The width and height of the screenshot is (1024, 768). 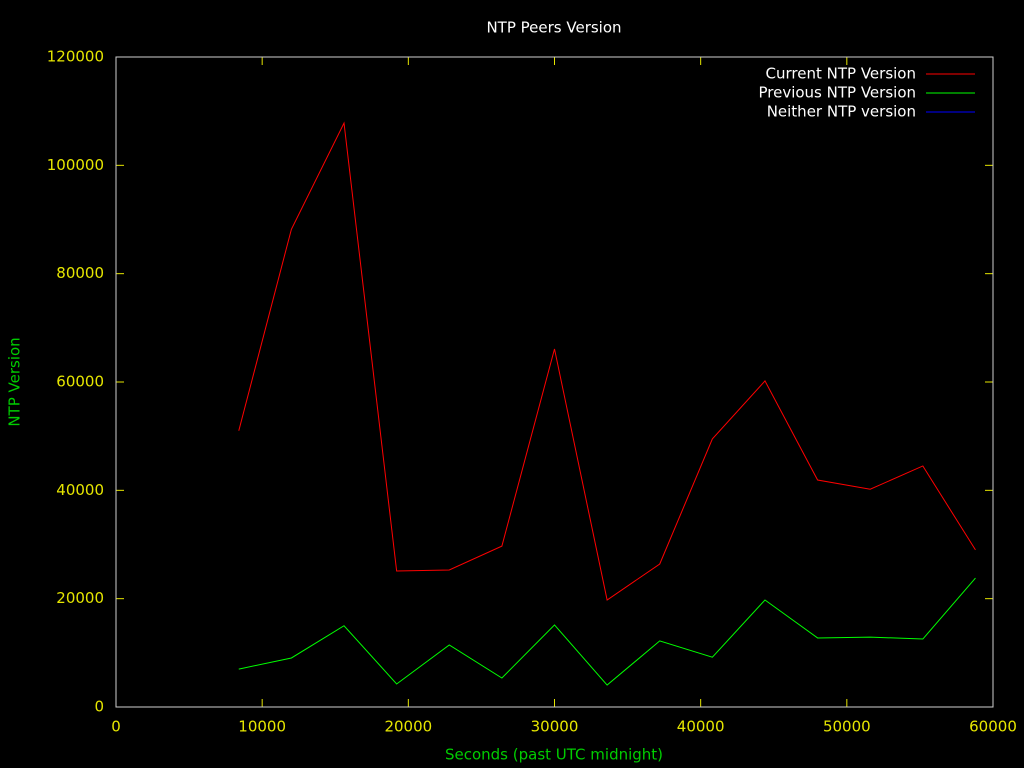 I want to click on x-tick-label: 30000, so click(x=555, y=727).